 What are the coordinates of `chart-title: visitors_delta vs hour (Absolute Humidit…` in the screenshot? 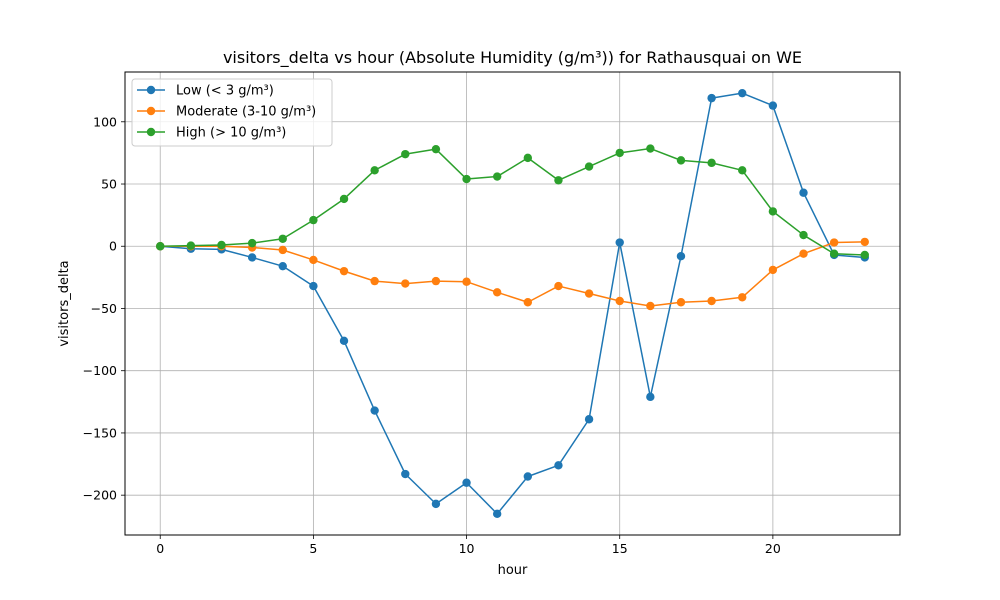 It's located at (512, 58).